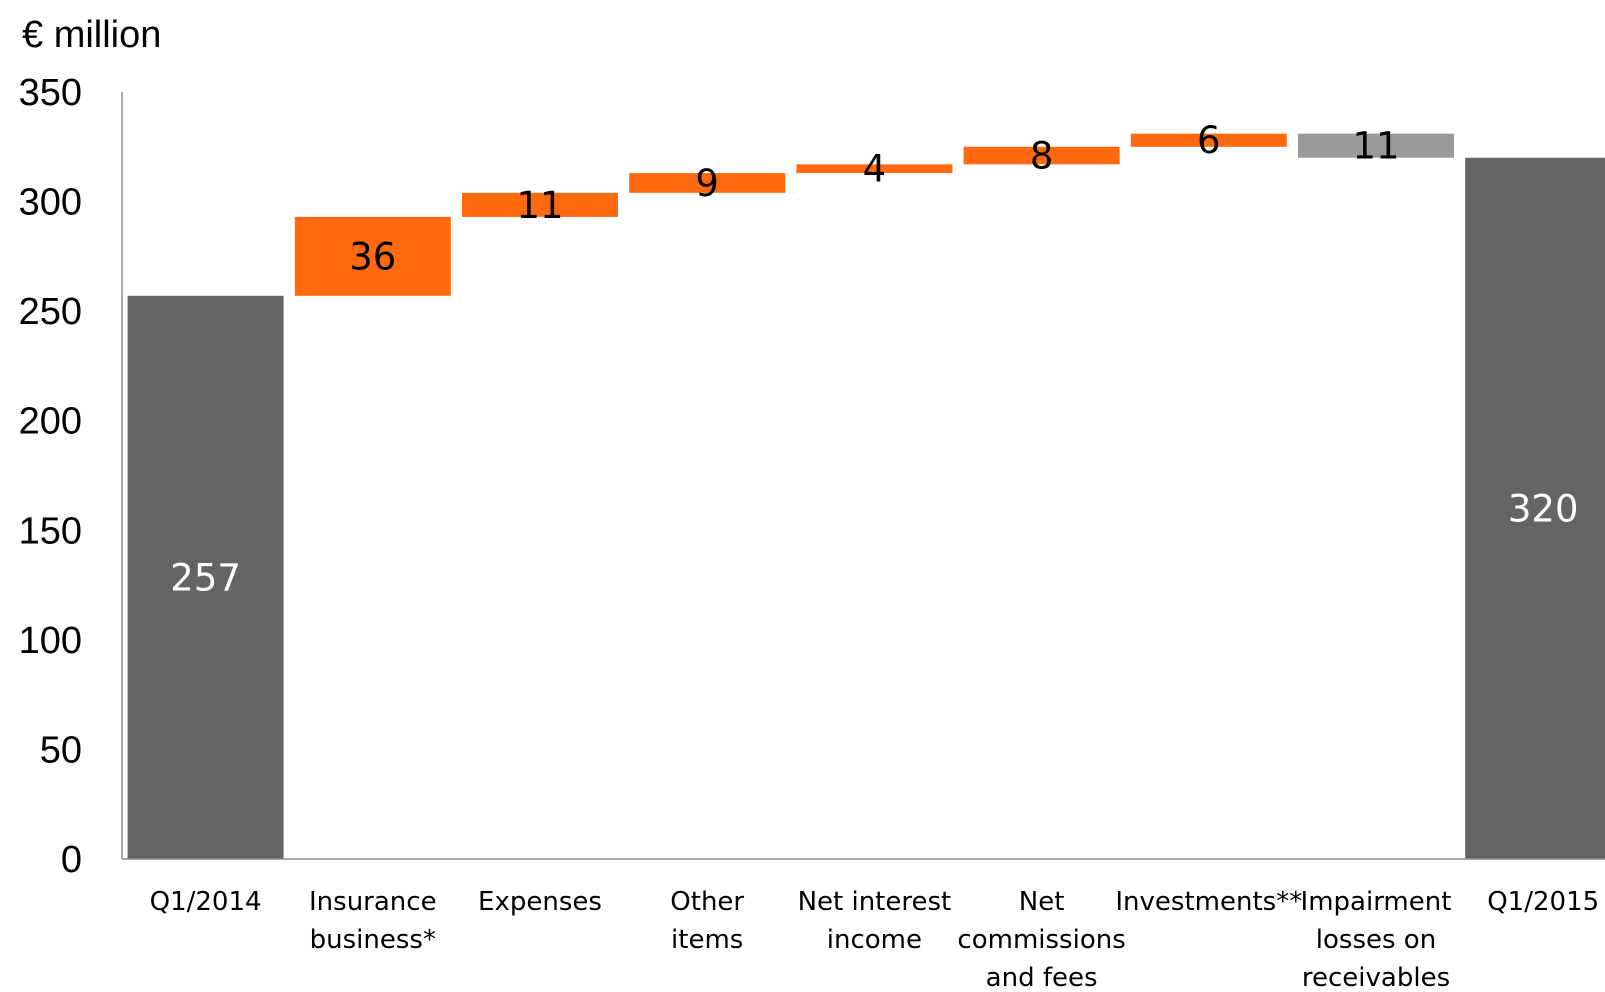 The width and height of the screenshot is (1605, 992). Describe the element at coordinates (50, 203) in the screenshot. I see `y-tick-label: 300` at that location.